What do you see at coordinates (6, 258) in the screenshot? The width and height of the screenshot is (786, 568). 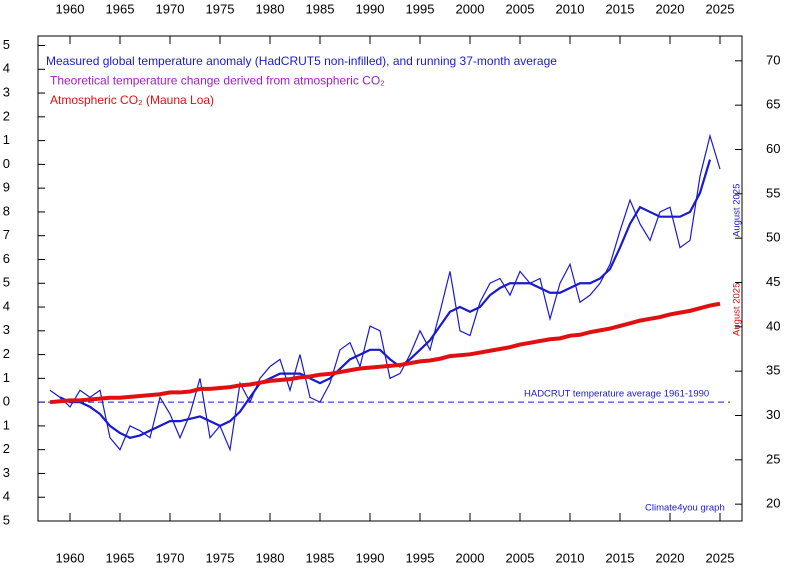 I see `y-tick-label: 6` at bounding box center [6, 258].